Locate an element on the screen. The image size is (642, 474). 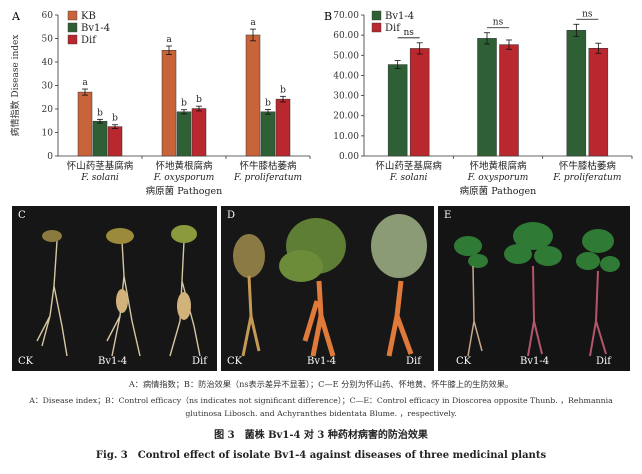
photo-c-label-bv: Bv1-4 is located at coordinates (113, 361).